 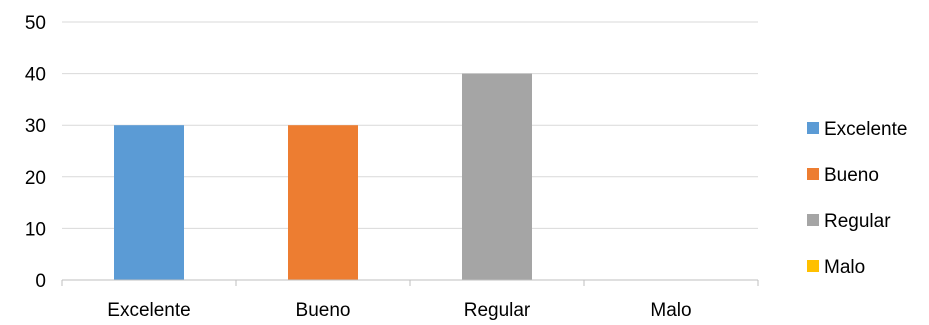 I want to click on legend-label-bueno: Bueno, so click(x=851, y=175).